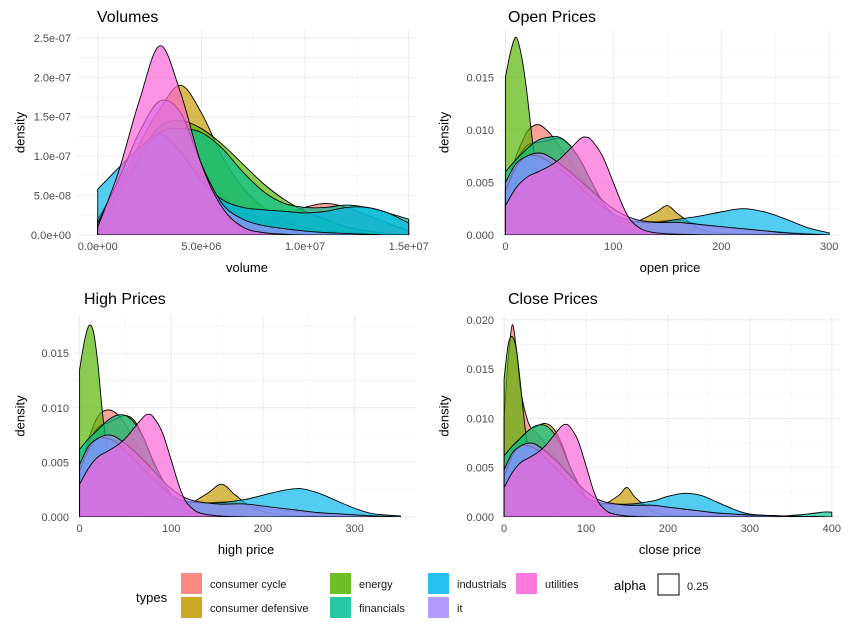  Describe the element at coordinates (409, 247) in the screenshot. I see `x-tick-label: 1.5e+07` at that location.